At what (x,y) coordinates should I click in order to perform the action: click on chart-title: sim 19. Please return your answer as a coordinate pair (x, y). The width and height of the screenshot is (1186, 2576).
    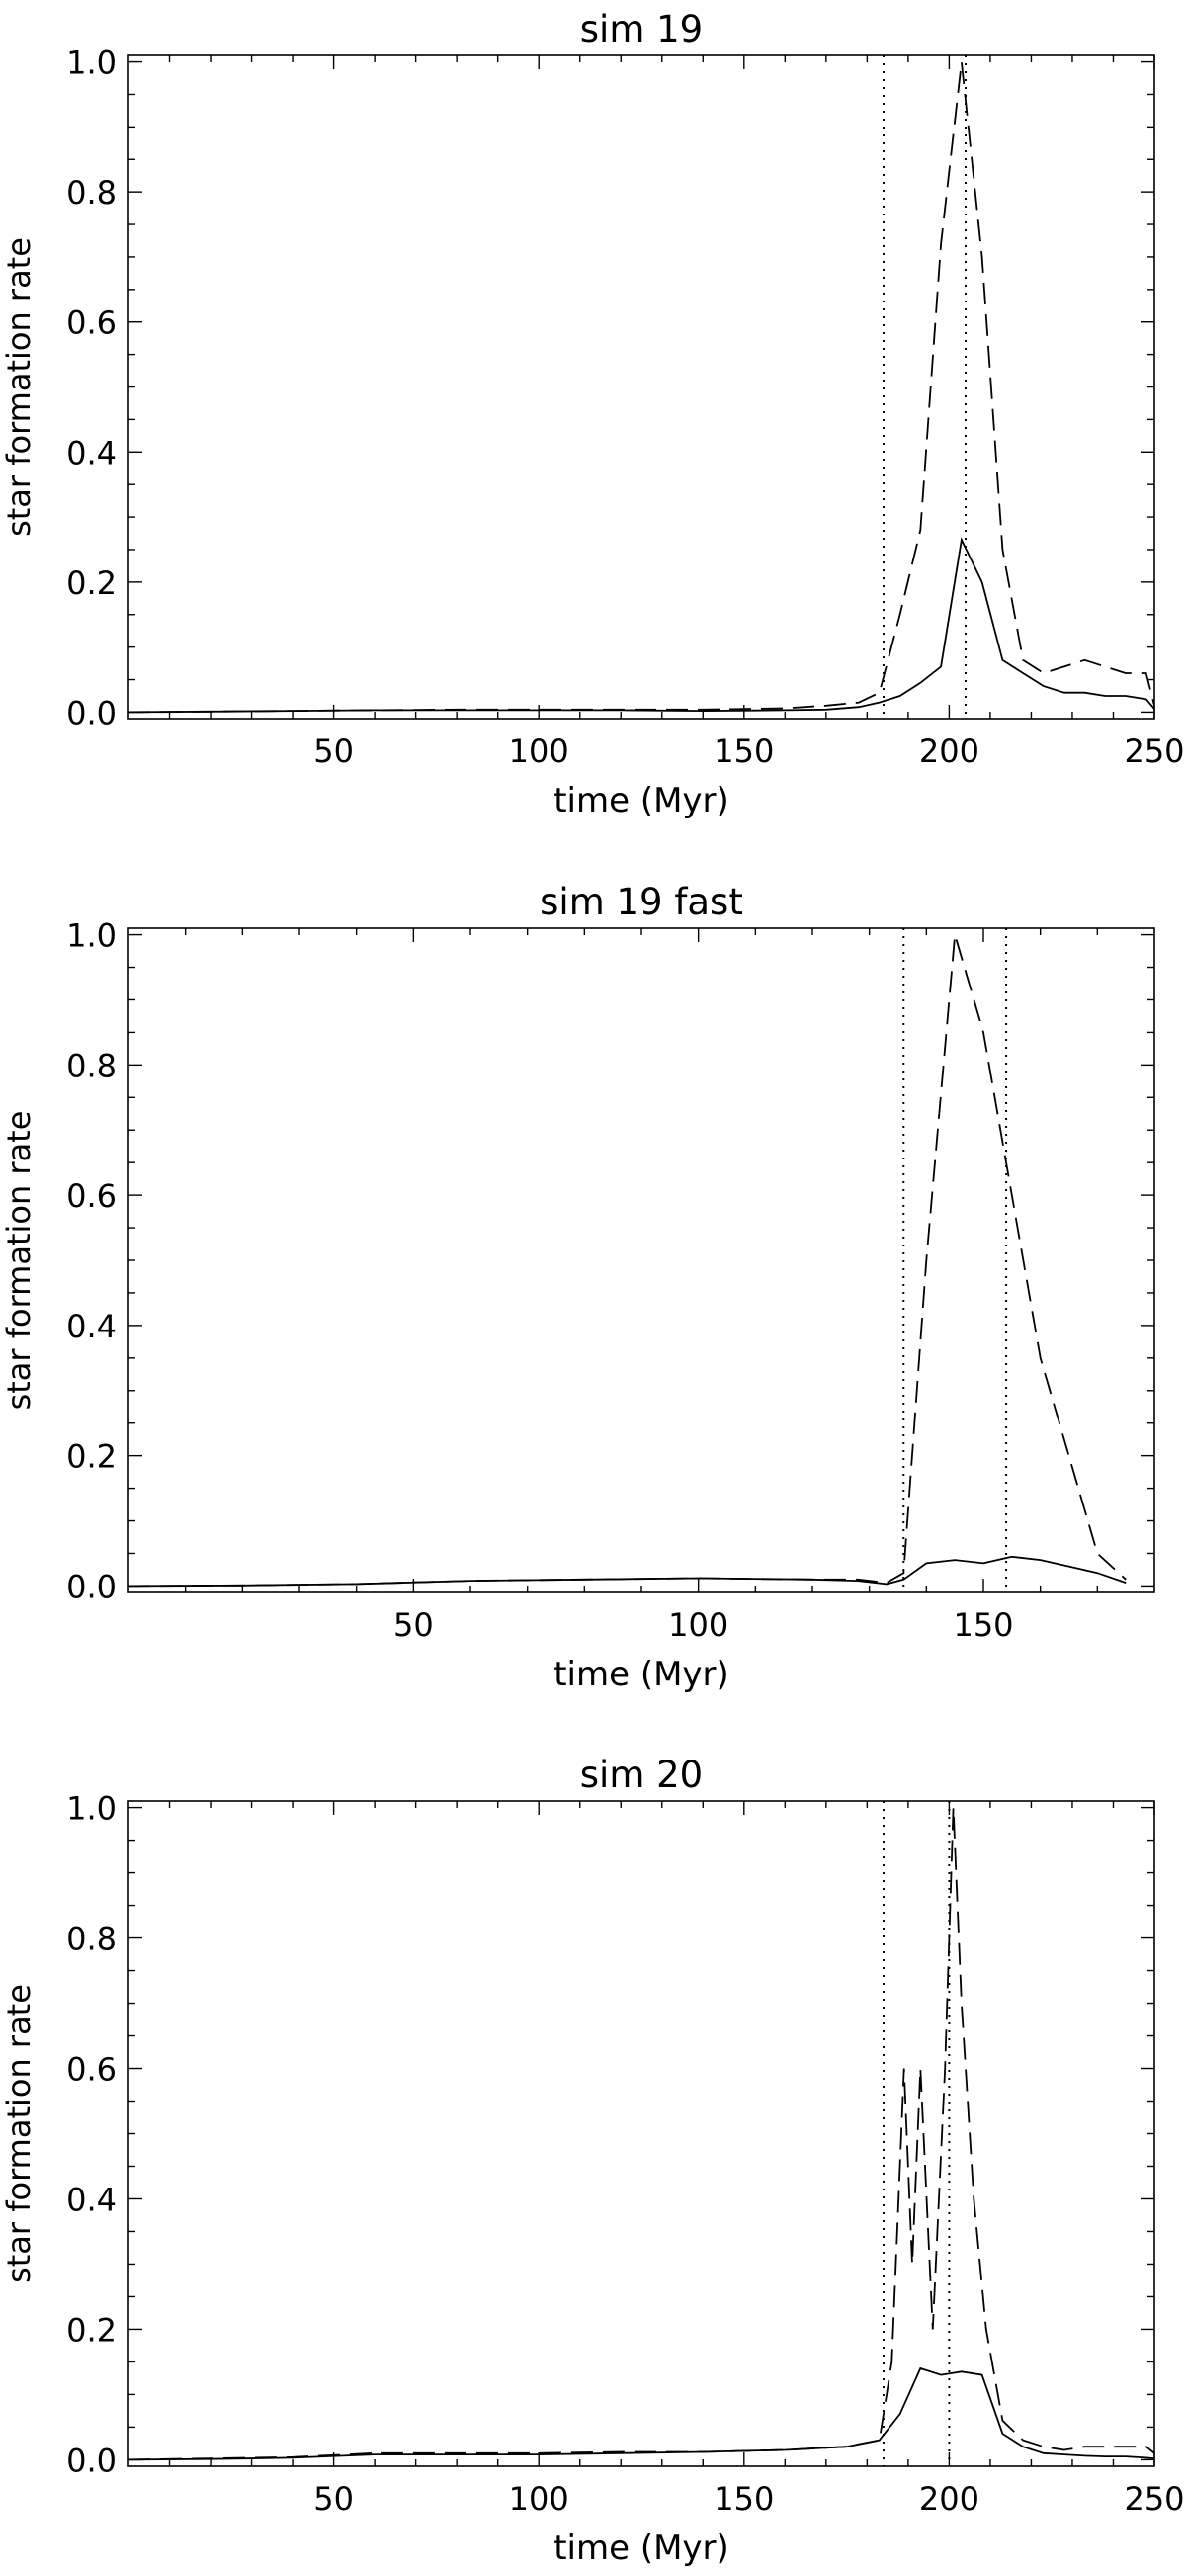
    Looking at the image, I should click on (641, 29).